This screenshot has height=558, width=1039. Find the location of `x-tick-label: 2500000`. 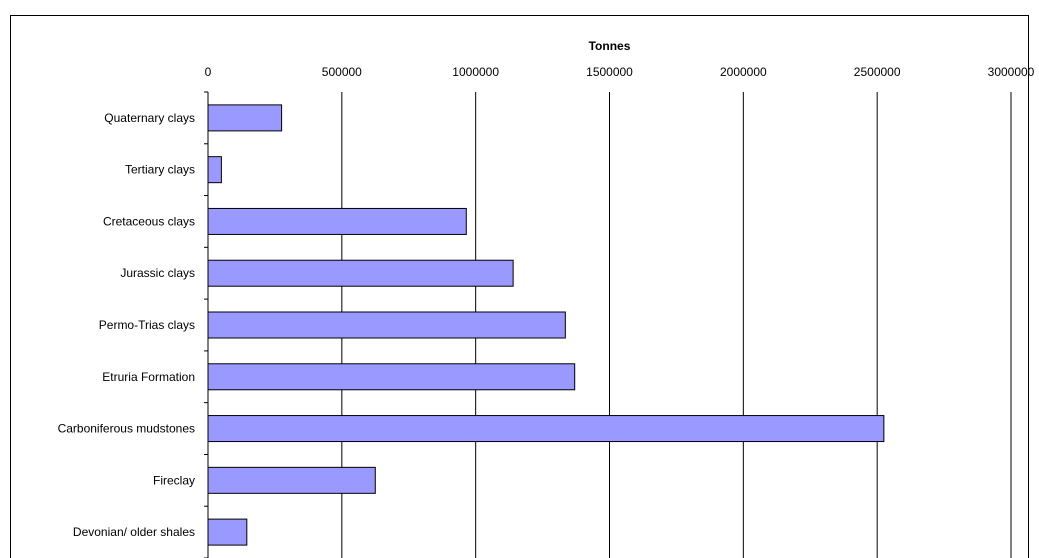

x-tick-label: 2500000 is located at coordinates (877, 72).